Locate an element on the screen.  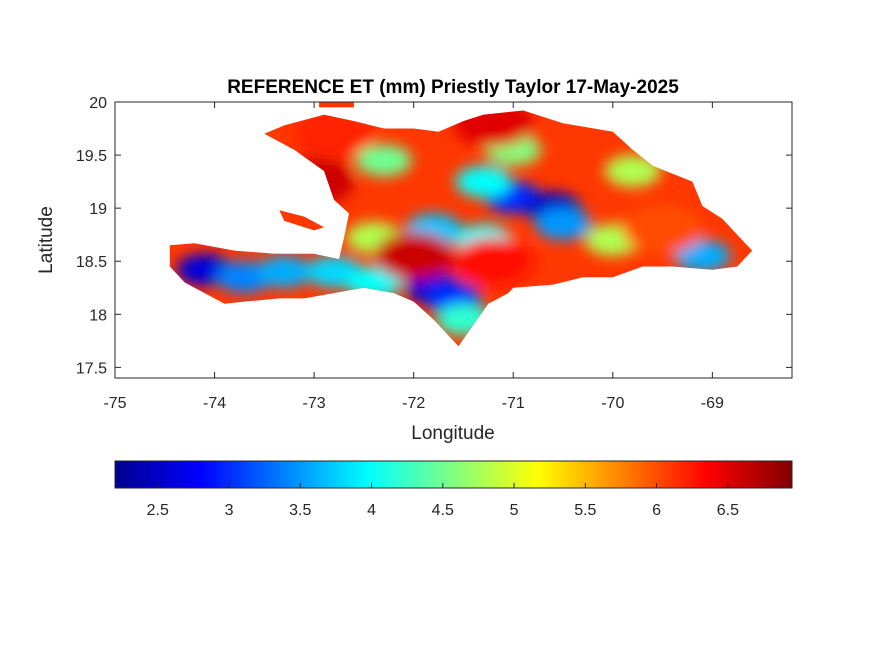
colorbar-tick-label: 6 is located at coordinates (656, 510).